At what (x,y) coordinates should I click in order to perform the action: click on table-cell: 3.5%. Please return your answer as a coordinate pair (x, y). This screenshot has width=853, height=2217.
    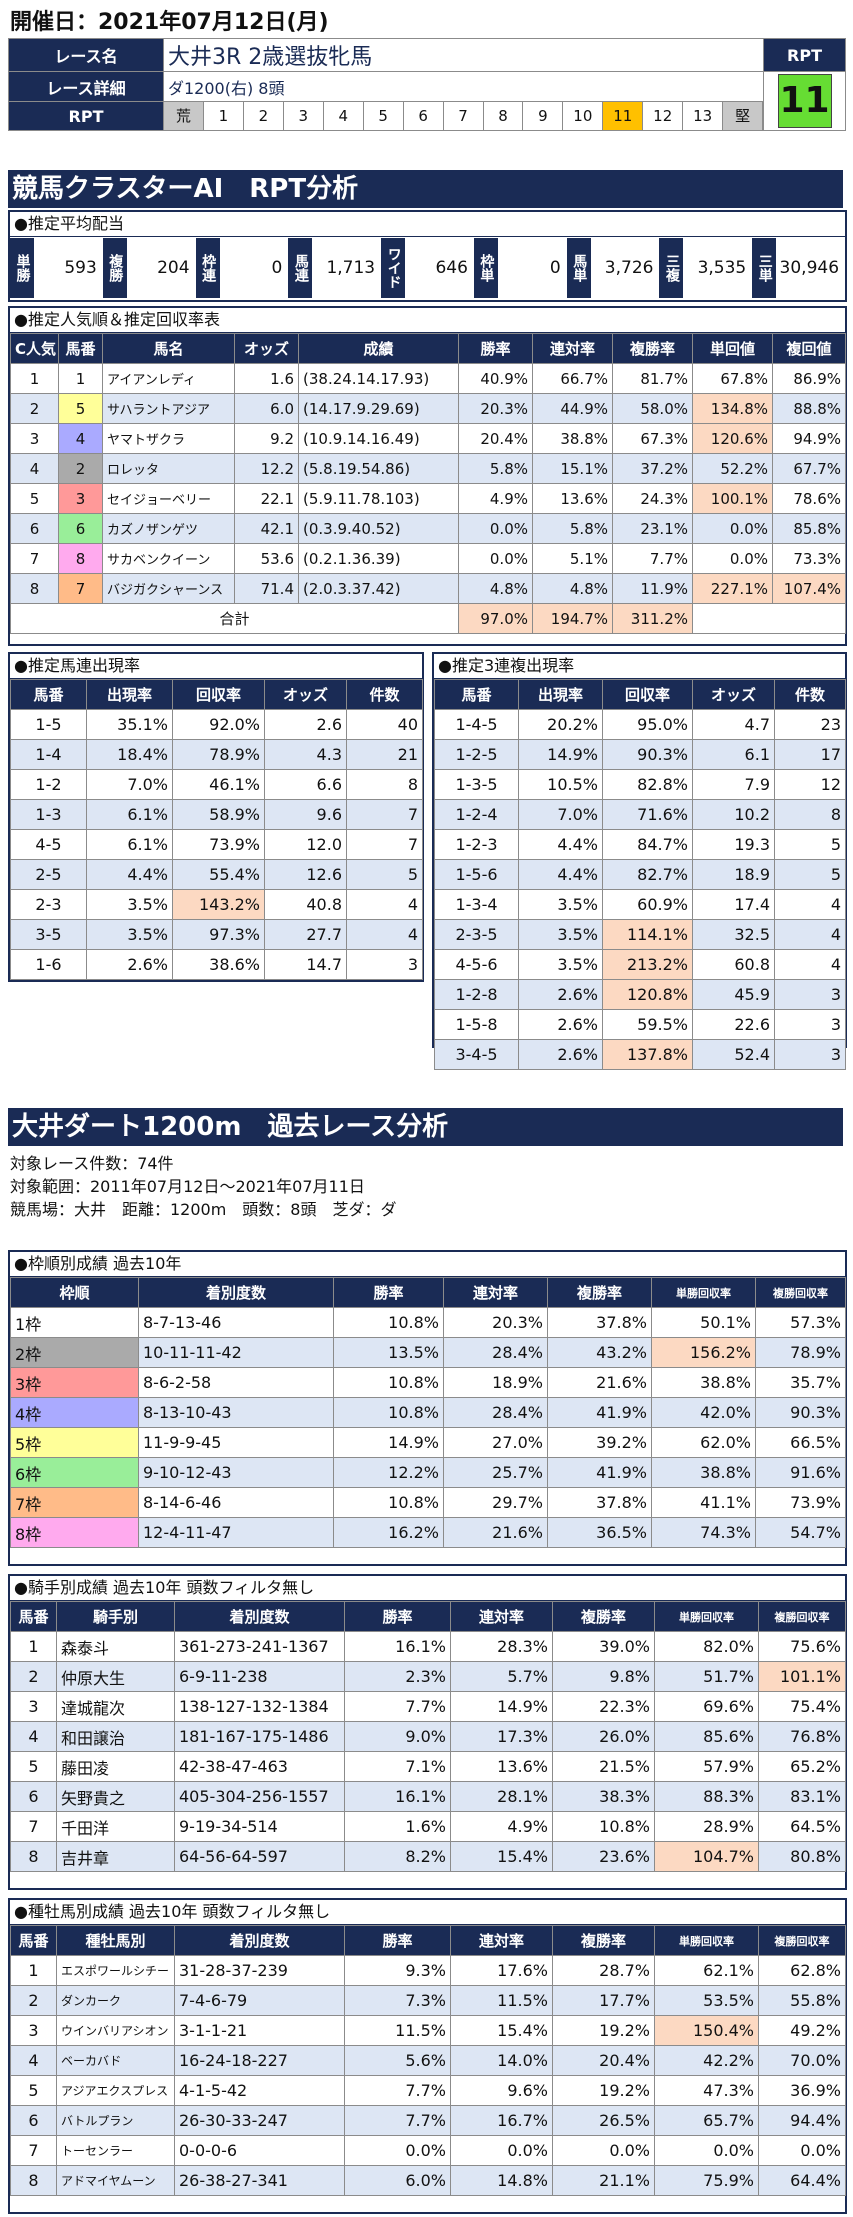
    Looking at the image, I should click on (129, 934).